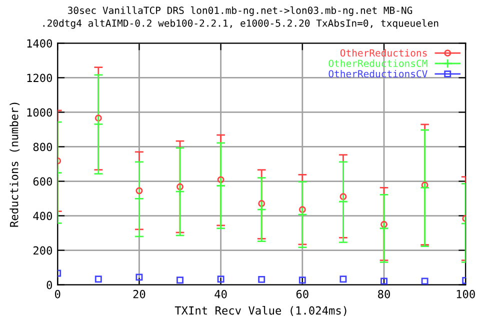  Describe the element at coordinates (42, 147) in the screenshot. I see `y-tick-label: 800` at that location.